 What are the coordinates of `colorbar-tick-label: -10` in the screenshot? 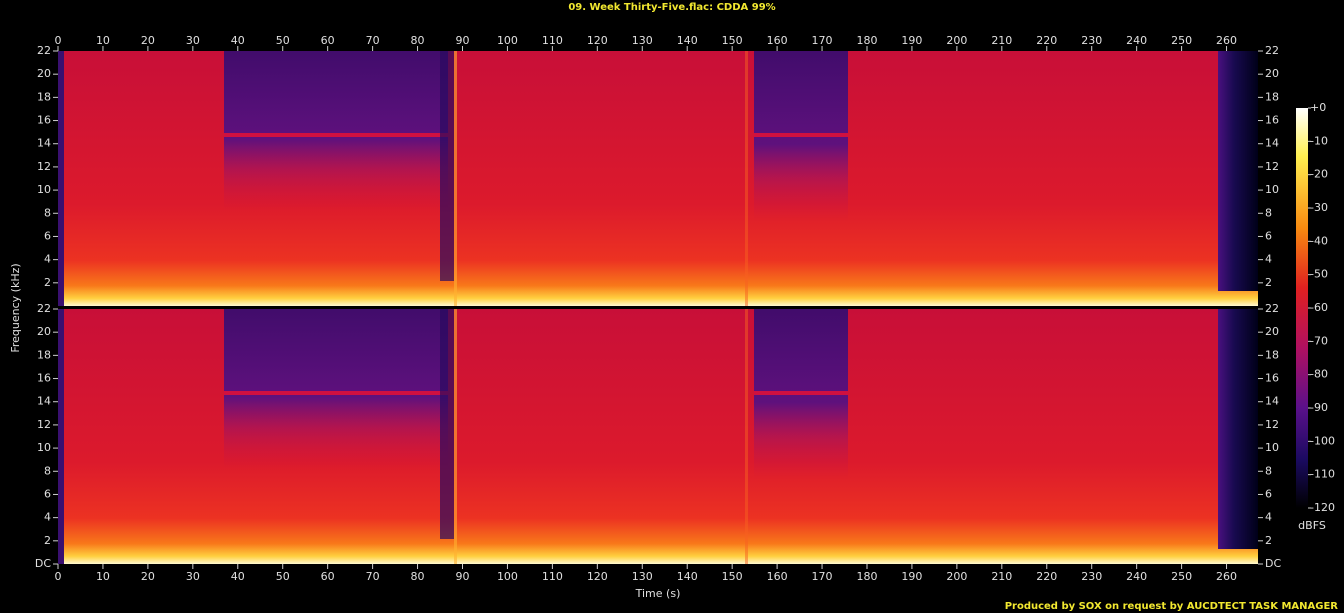 It's located at (1319, 140).